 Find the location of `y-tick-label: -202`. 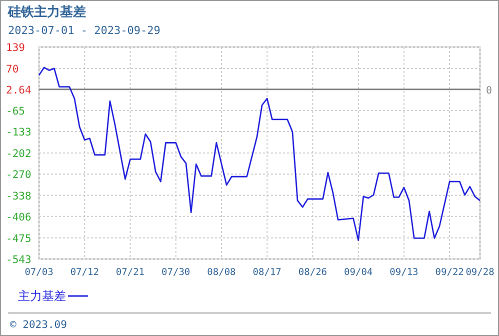

y-tick-label: -202 is located at coordinates (19, 154).